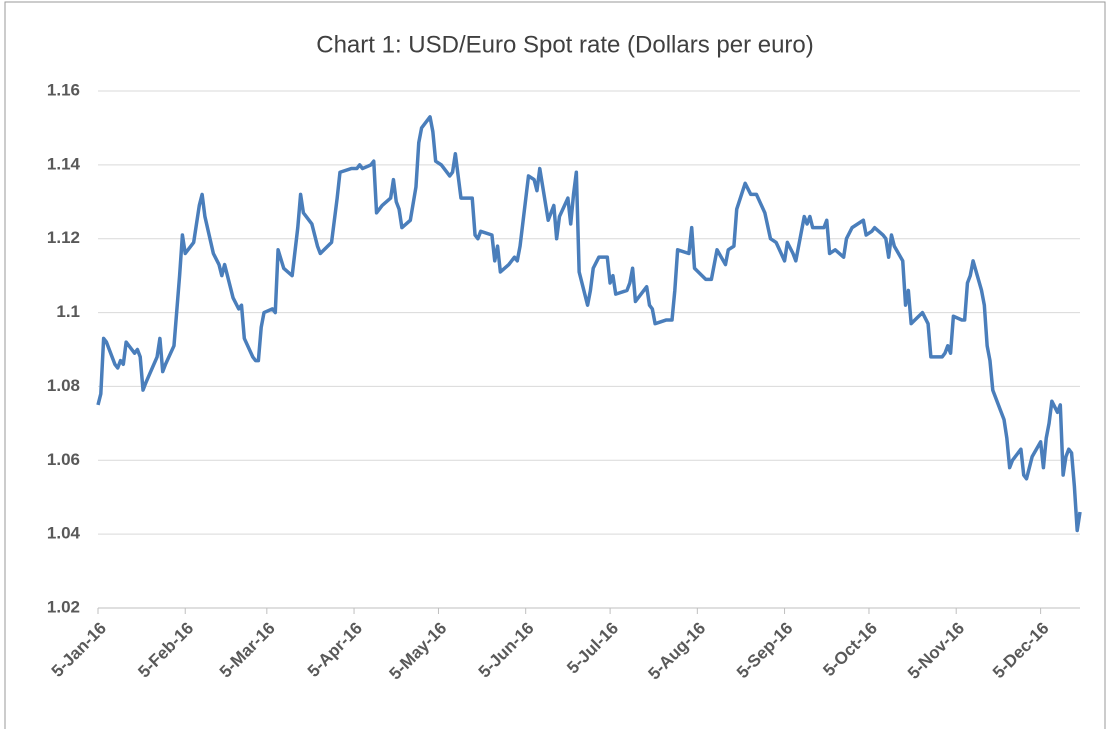  Describe the element at coordinates (765, 651) in the screenshot. I see `x-tick-label: 5-Sep-16` at that location.